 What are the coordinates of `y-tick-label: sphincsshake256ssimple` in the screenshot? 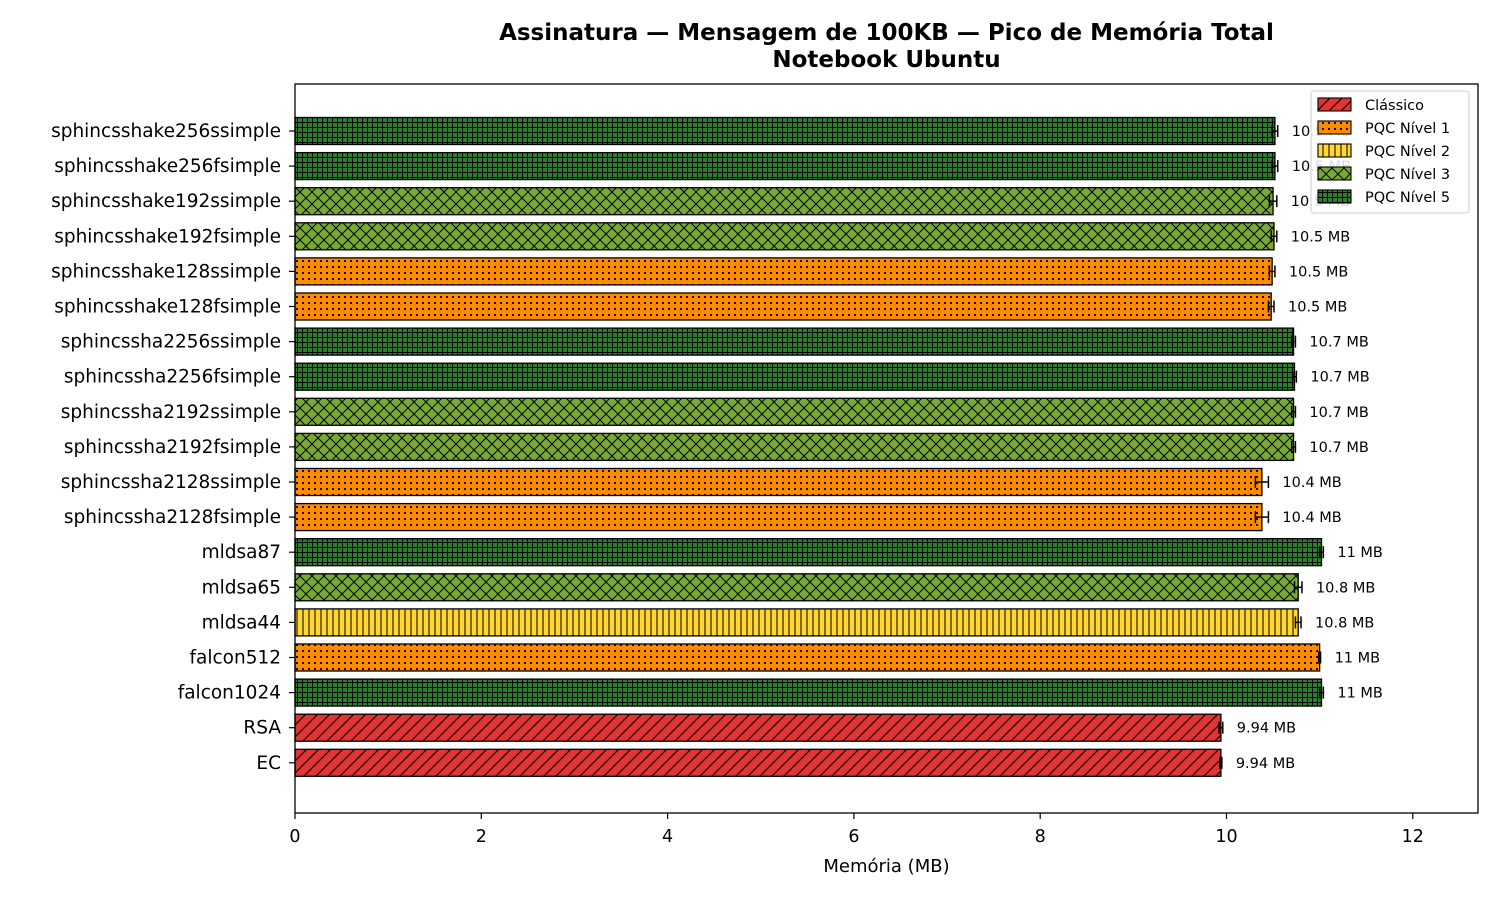 It's located at (166, 131).